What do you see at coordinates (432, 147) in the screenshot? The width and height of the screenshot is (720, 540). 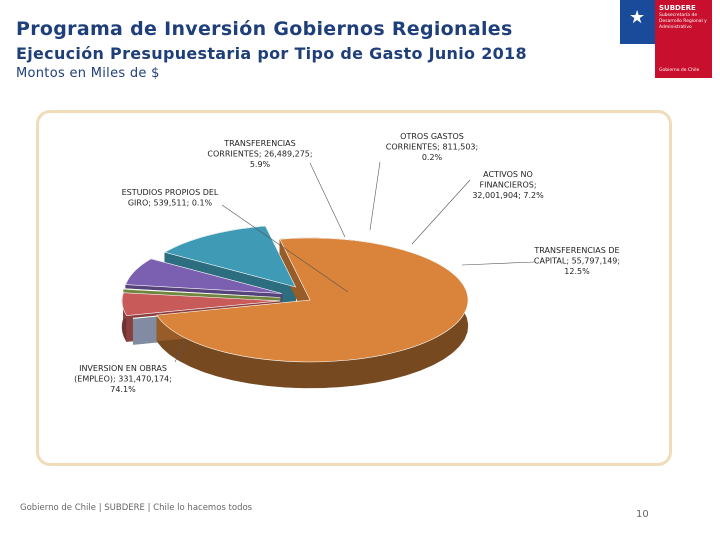 I see `slice-label: OTROS GASTOS CORRIENTES; 811,503; 0.2%` at bounding box center [432, 147].